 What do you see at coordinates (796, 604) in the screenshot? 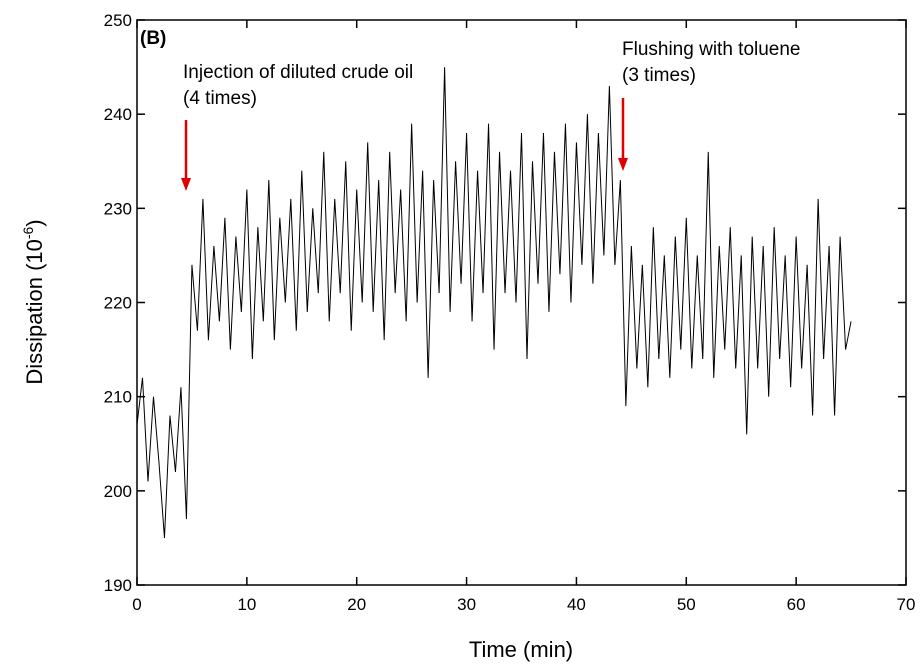
I see `x-tick-label: 60` at bounding box center [796, 604].